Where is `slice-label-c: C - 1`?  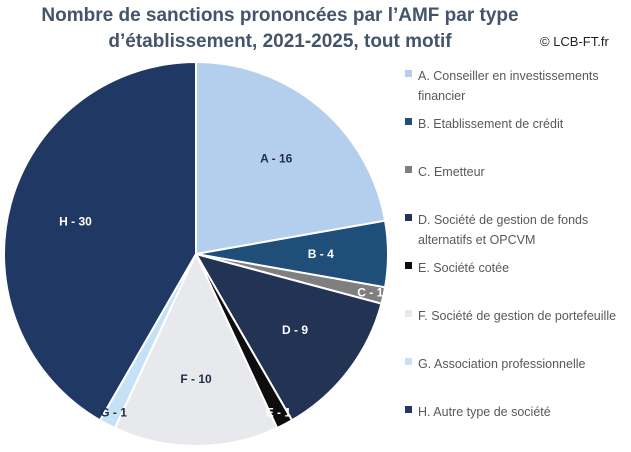 slice-label-c: C - 1 is located at coordinates (370, 293).